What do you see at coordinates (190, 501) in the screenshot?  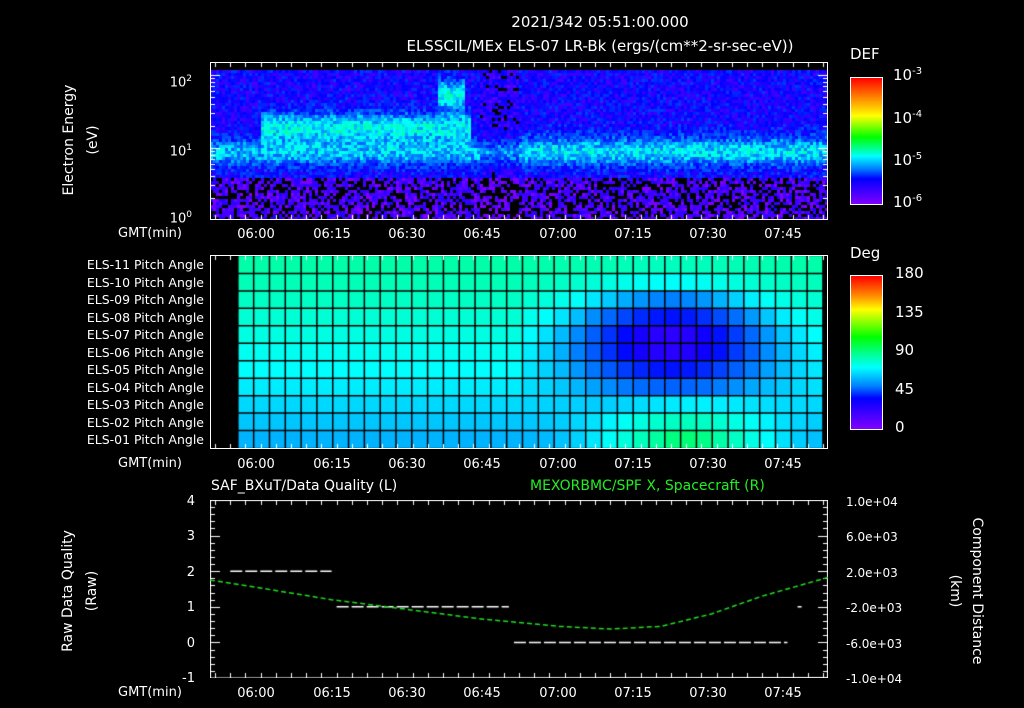 I see `ytick-quality: 4` at bounding box center [190, 501].